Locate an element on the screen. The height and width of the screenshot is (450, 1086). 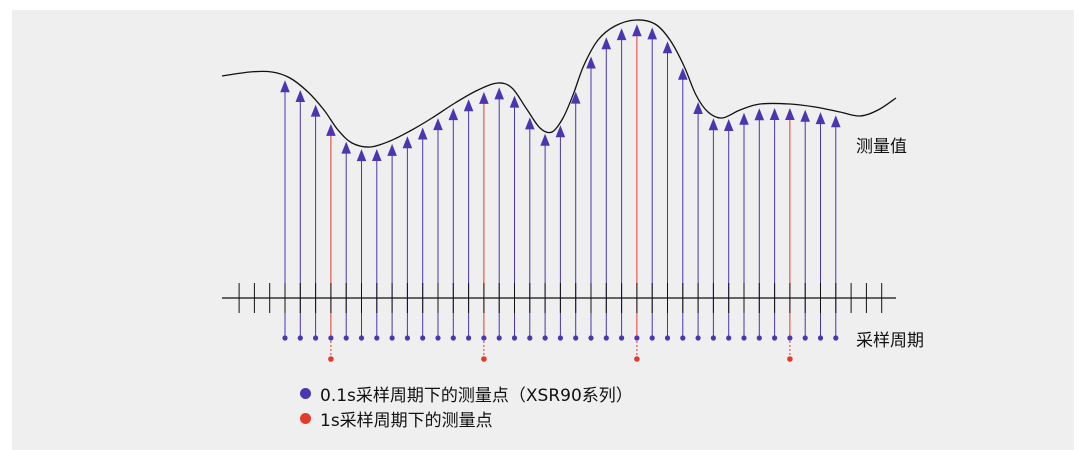
legend-item-slow: 1s采样周期下的测量点 is located at coordinates (466, 418).